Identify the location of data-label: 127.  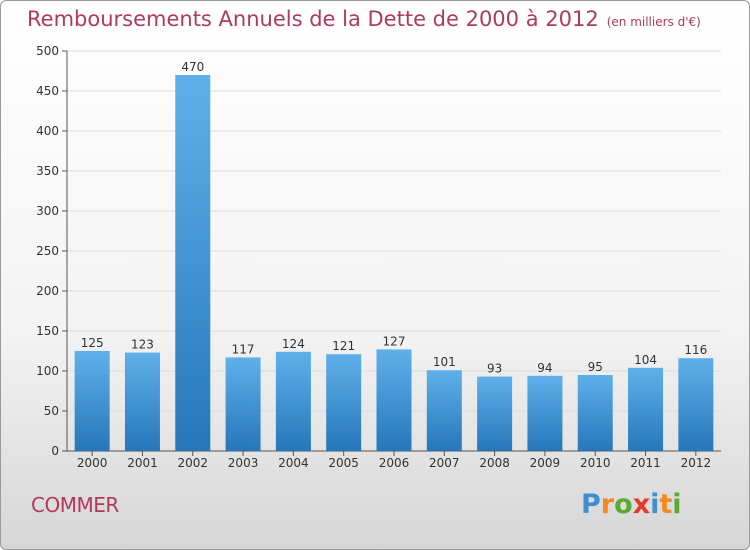
(394, 341).